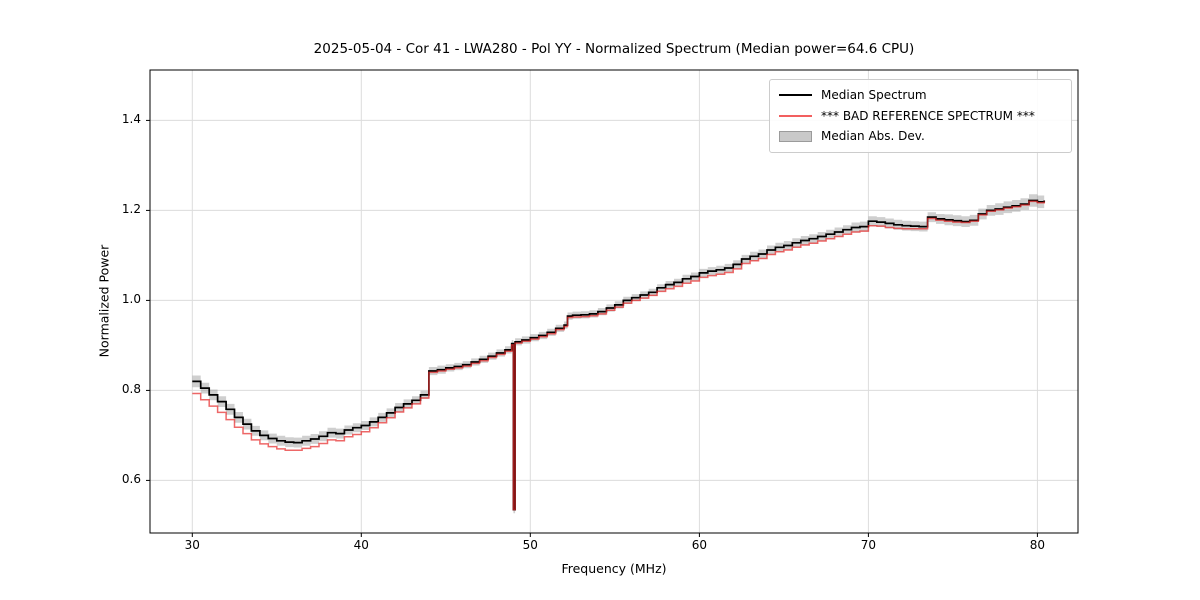  Describe the element at coordinates (1037, 545) in the screenshot. I see `x-tick-label: 80` at that location.